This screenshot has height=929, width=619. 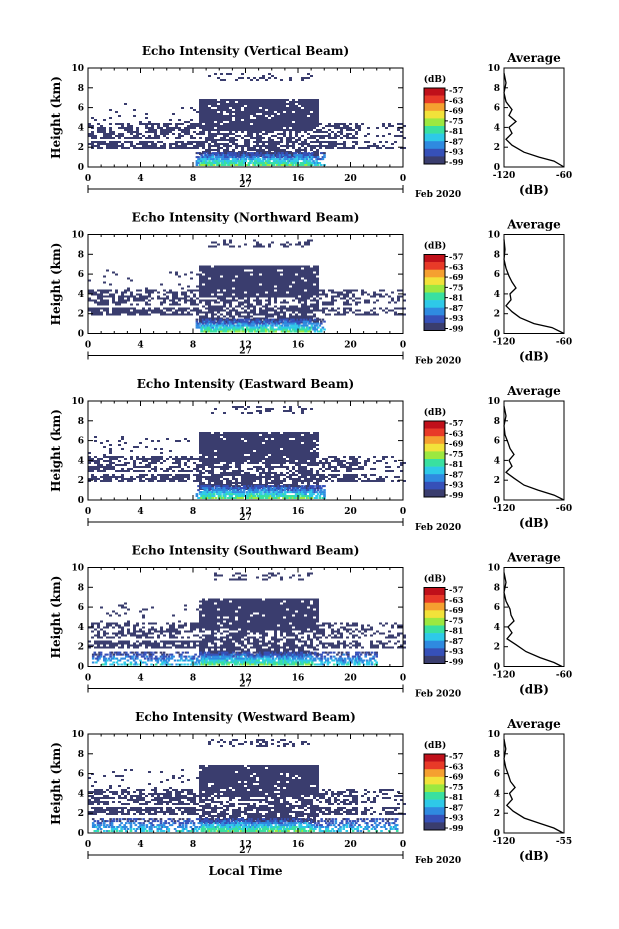 What do you see at coordinates (245, 185) in the screenshot?
I see `date-day: 27` at bounding box center [245, 185].